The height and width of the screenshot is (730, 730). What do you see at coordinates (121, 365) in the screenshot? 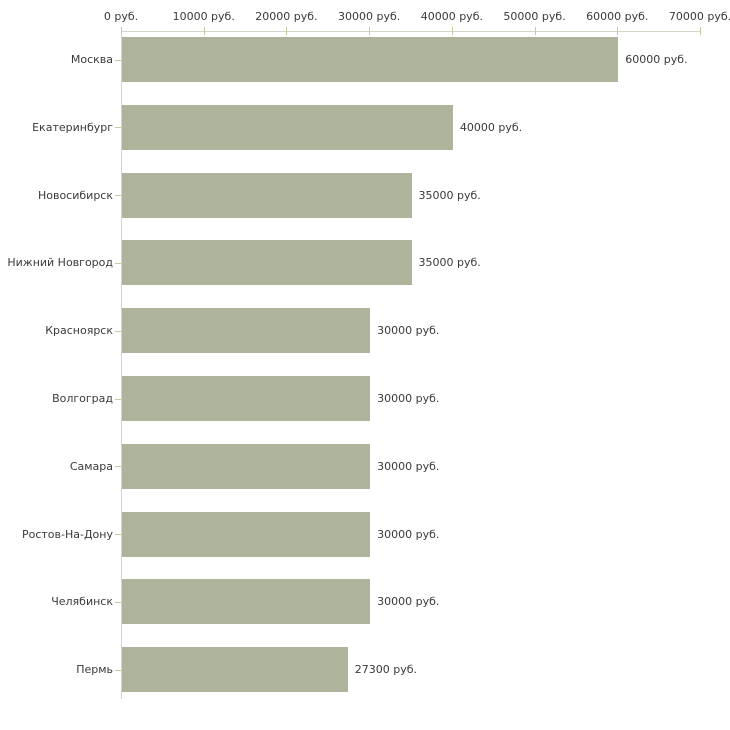
I see `y-axis-line` at bounding box center [121, 365].